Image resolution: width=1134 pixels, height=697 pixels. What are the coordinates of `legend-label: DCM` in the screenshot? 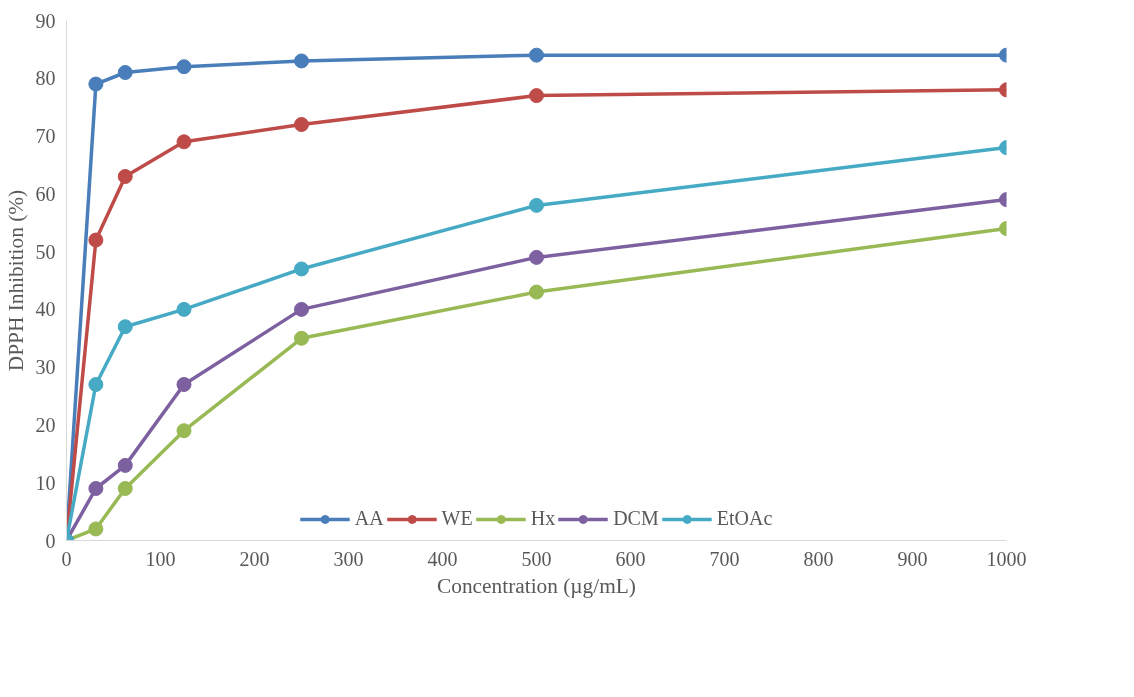 It's located at (636, 518).